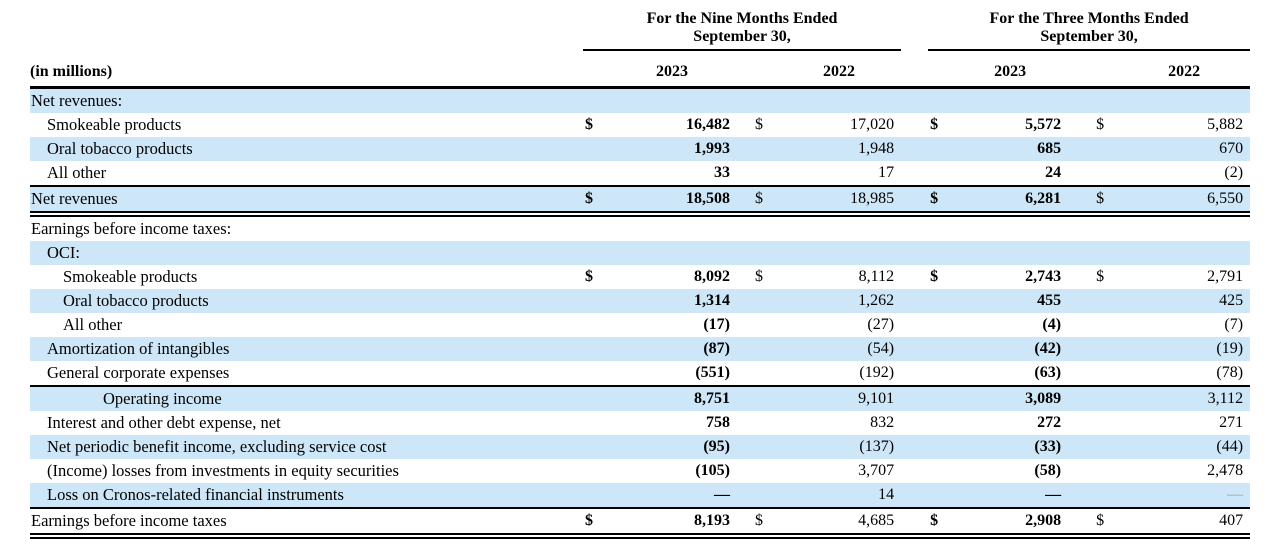 The width and height of the screenshot is (1280, 544). Describe the element at coordinates (164, 422) in the screenshot. I see `row-label: Interest and other debt expense, net` at that location.